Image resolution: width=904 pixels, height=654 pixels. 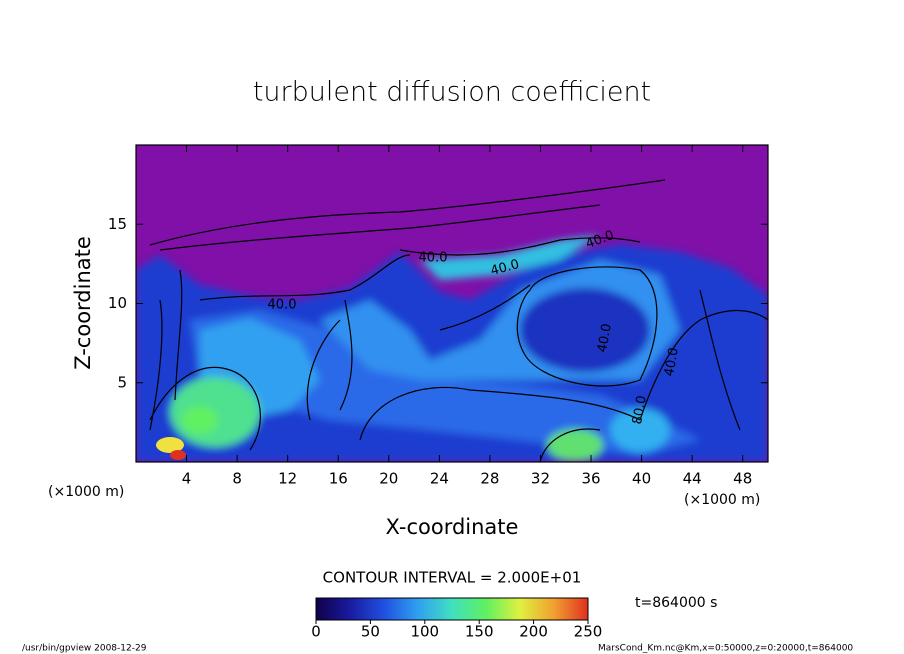 What do you see at coordinates (452, 578) in the screenshot?
I see `contour-interval: CONTOUR INTERVAL = 2.000E+01` at bounding box center [452, 578].